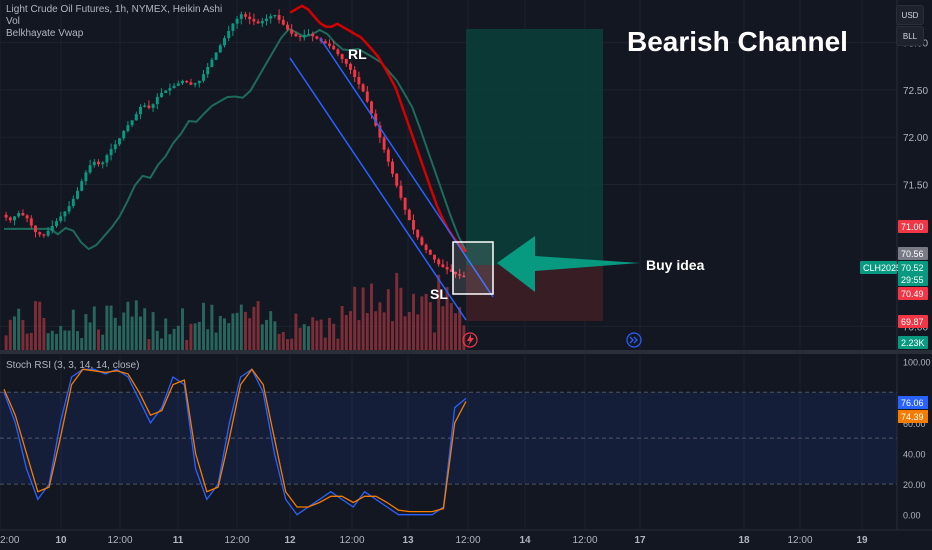 This screenshot has height=550, width=932. I want to click on time-tick: 14, so click(525, 540).